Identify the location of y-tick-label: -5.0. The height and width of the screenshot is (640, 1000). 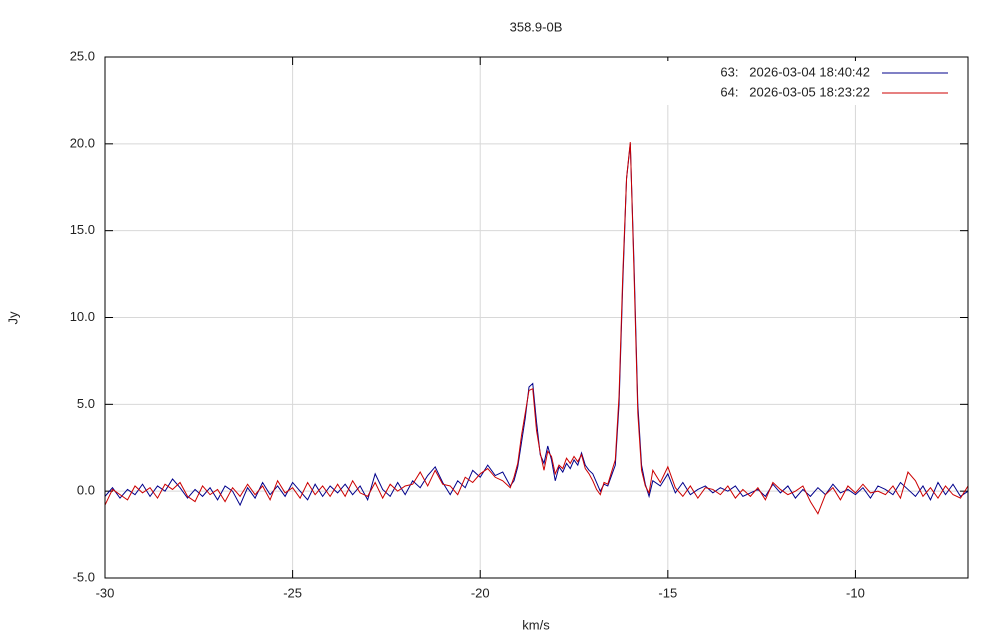
(84, 576).